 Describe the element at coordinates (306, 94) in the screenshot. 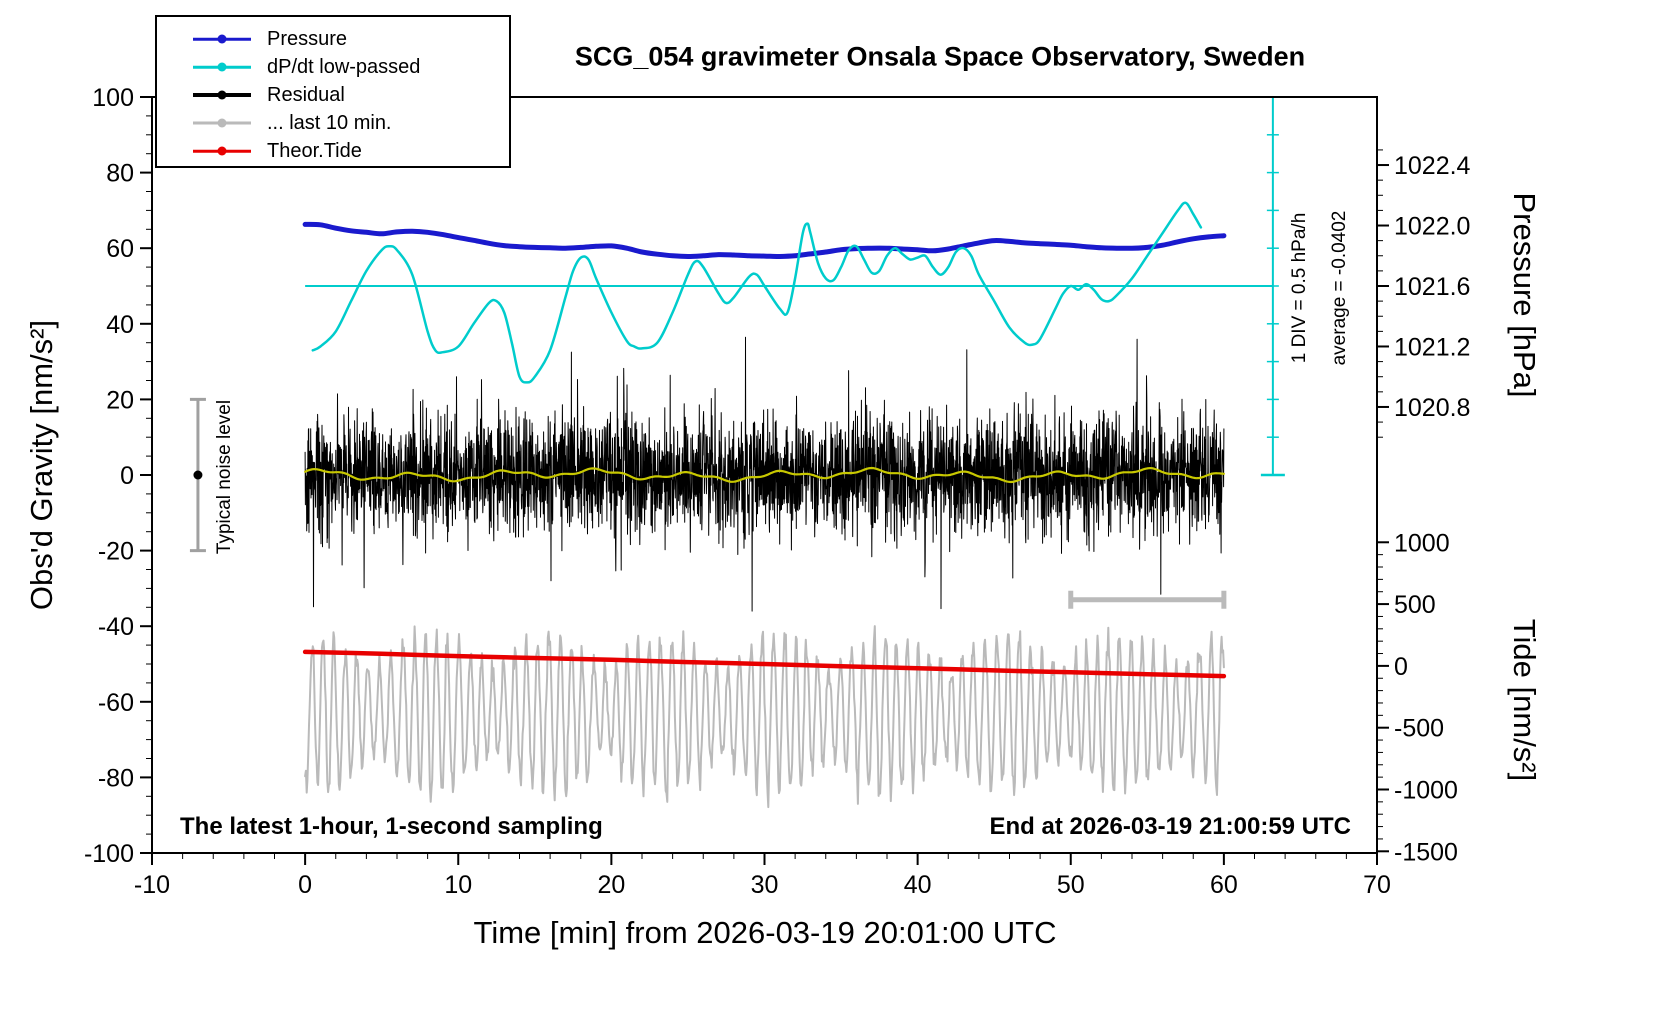

I see `legend-label-residual: Residual` at that location.